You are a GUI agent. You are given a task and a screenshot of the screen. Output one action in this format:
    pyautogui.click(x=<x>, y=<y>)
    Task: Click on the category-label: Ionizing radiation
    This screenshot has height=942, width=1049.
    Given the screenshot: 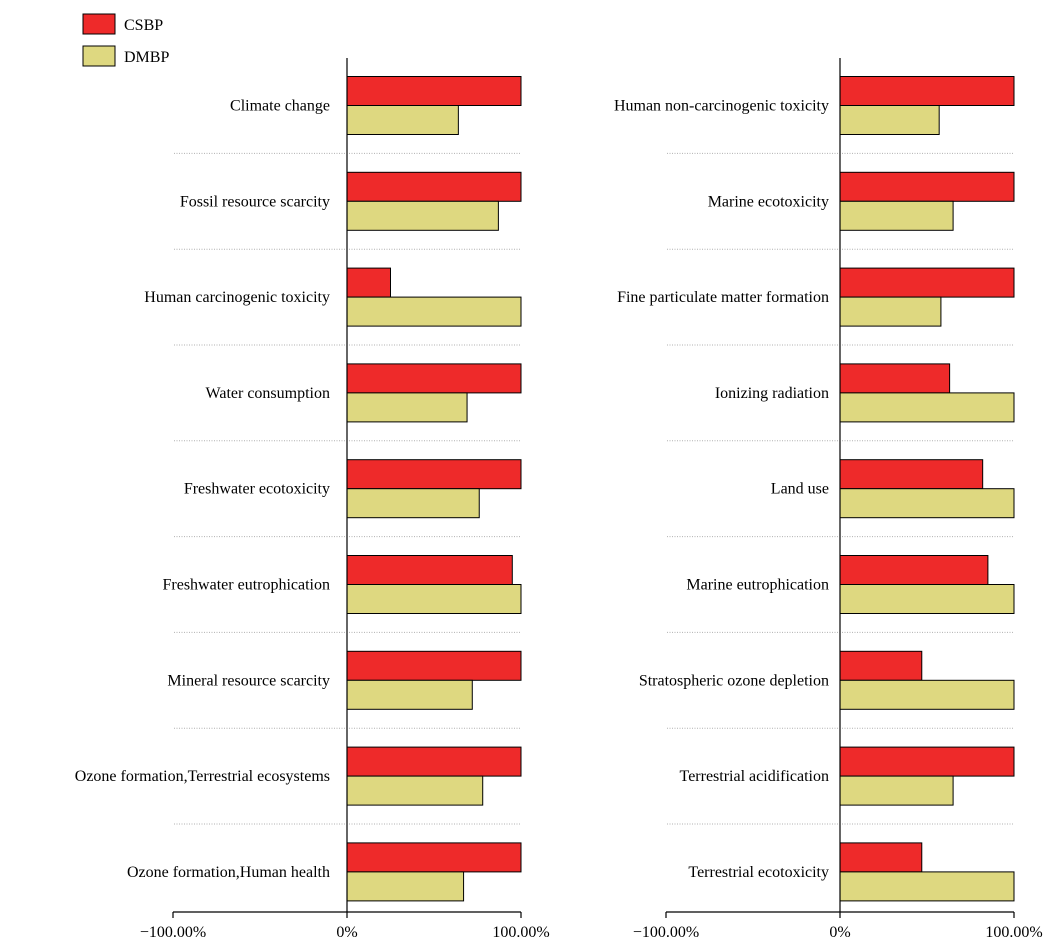 What is the action you would take?
    pyautogui.click(x=772, y=393)
    